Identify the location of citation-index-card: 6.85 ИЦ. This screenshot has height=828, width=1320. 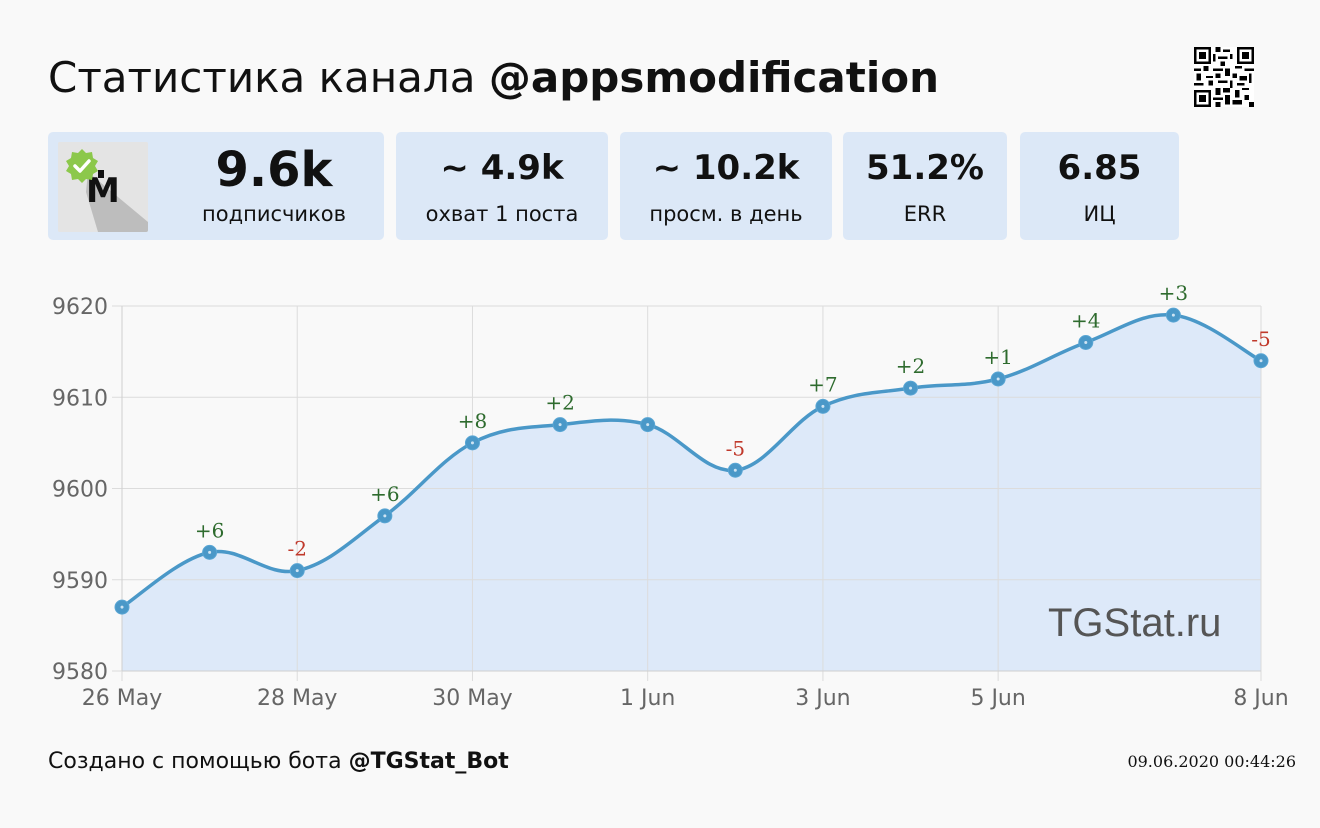
(1099, 186).